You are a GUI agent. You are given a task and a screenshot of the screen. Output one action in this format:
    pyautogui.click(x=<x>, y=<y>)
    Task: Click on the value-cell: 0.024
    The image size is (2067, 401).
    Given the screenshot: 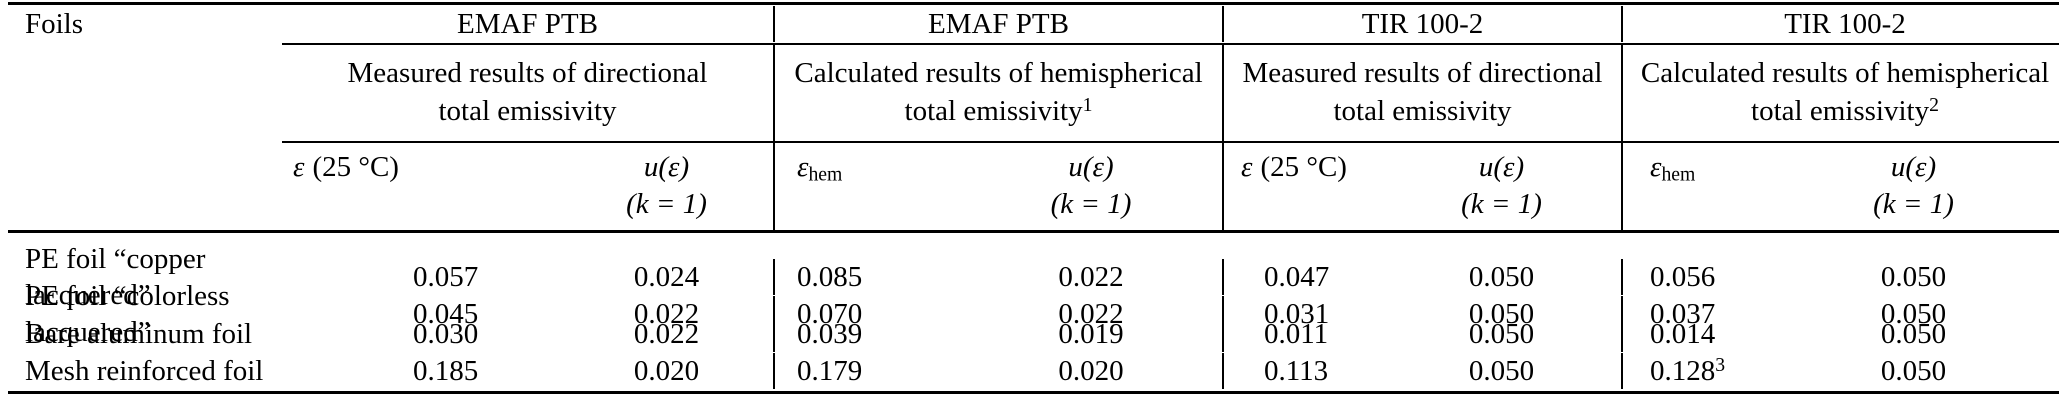 What is the action you would take?
    pyautogui.click(x=666, y=277)
    